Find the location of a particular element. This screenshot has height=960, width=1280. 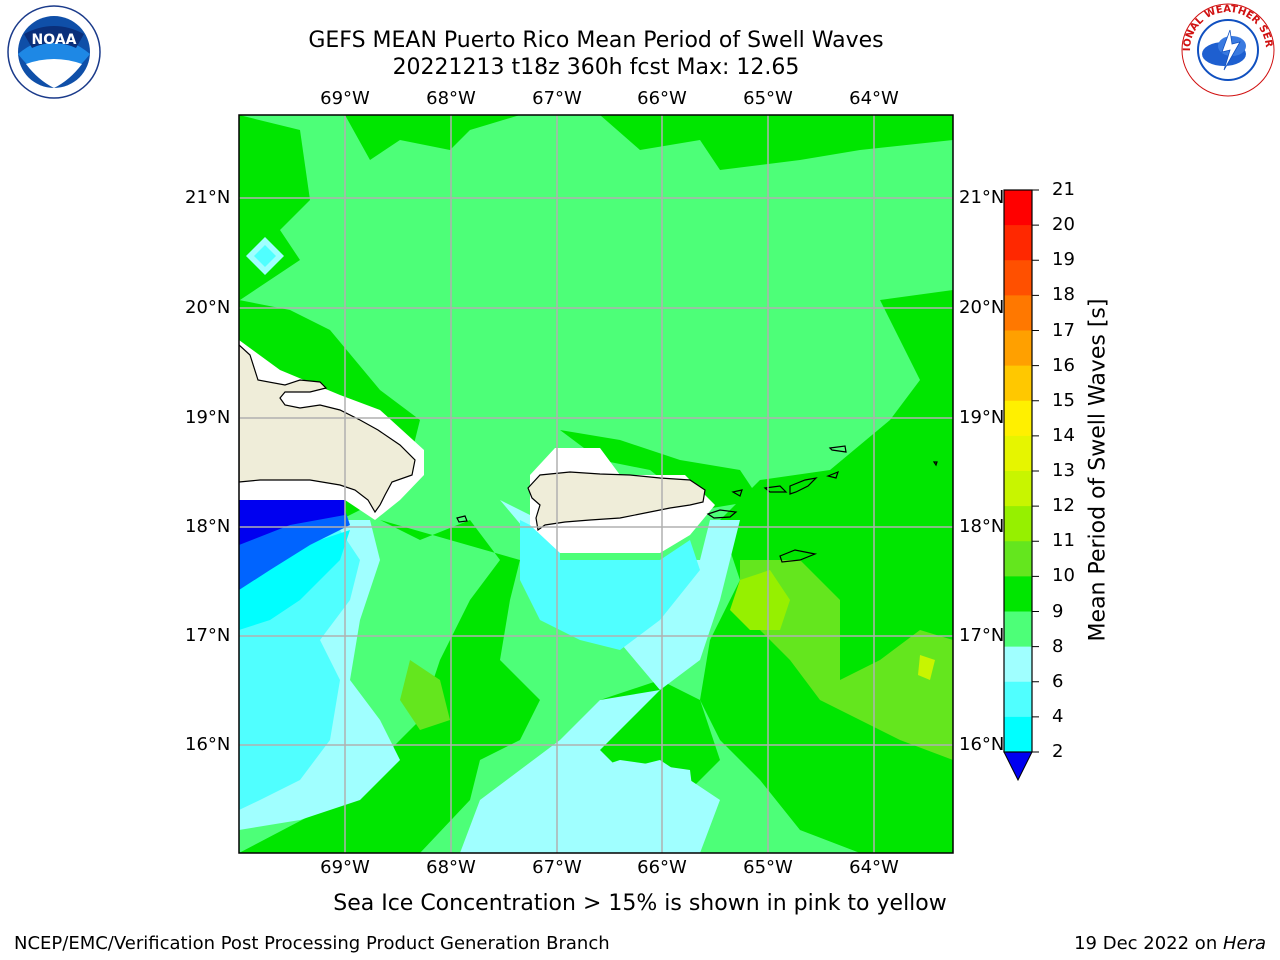

footer-date-text: 19 Dec 2022 on is located at coordinates (1148, 943).